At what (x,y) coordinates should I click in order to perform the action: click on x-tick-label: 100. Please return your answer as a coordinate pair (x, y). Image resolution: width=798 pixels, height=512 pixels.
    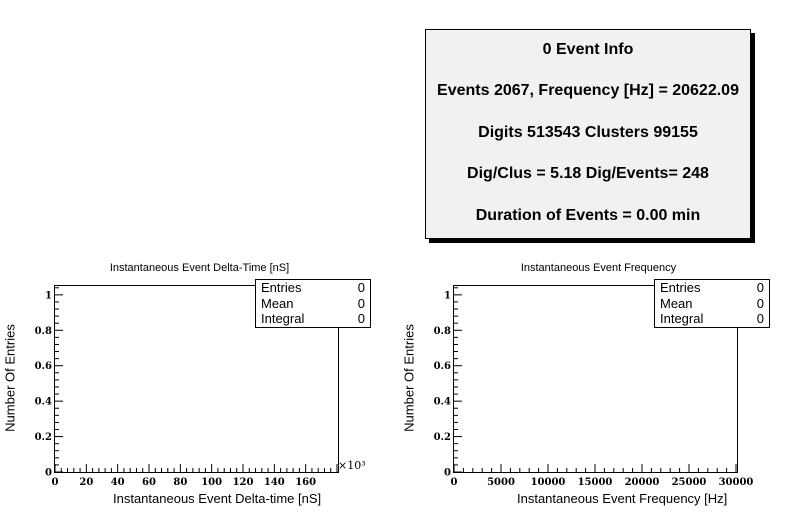
    Looking at the image, I should click on (211, 482).